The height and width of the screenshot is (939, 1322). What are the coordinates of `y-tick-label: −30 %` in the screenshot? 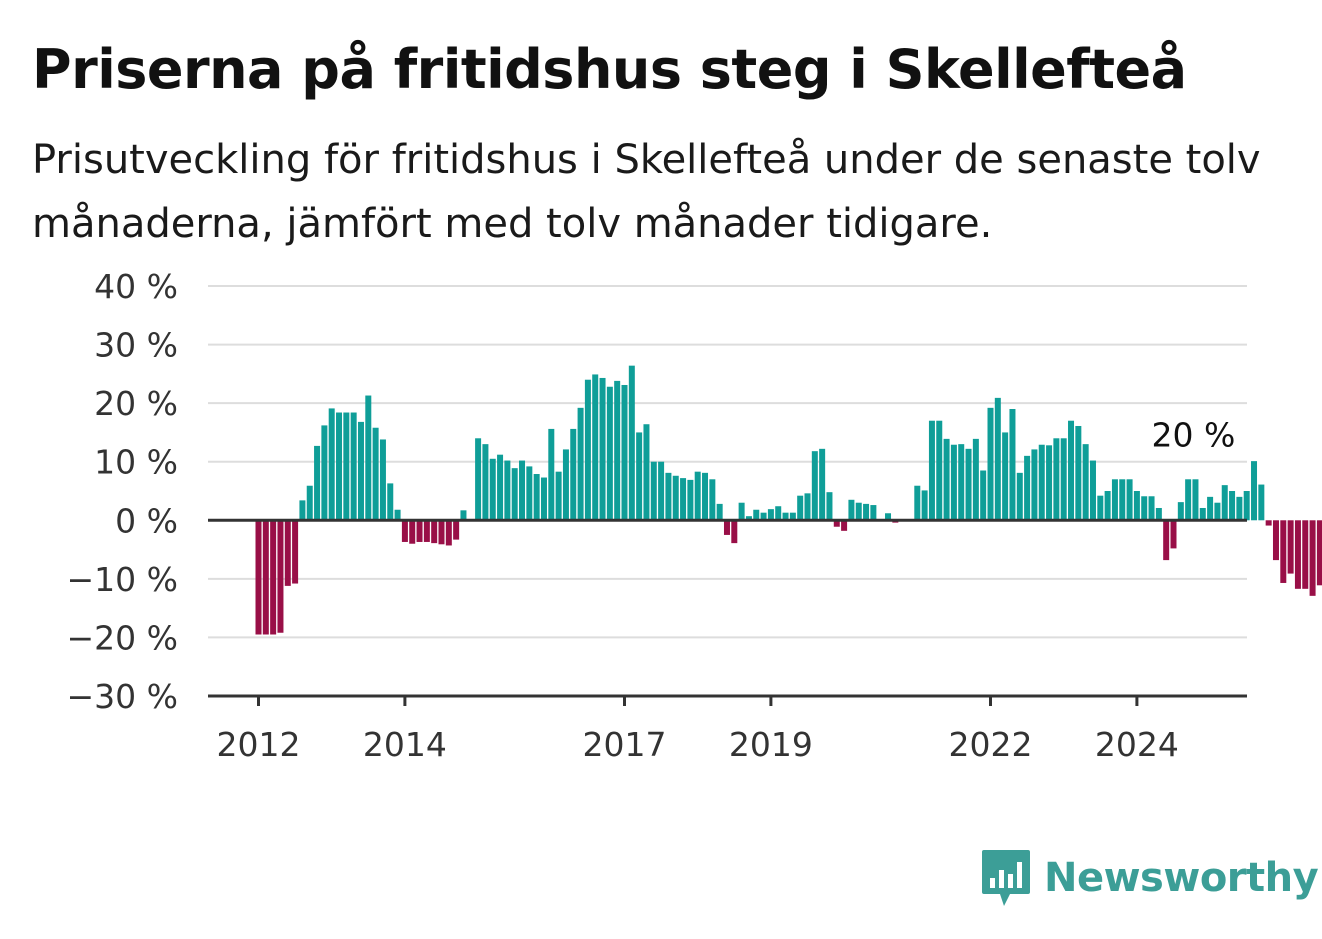 It's located at (123, 696).